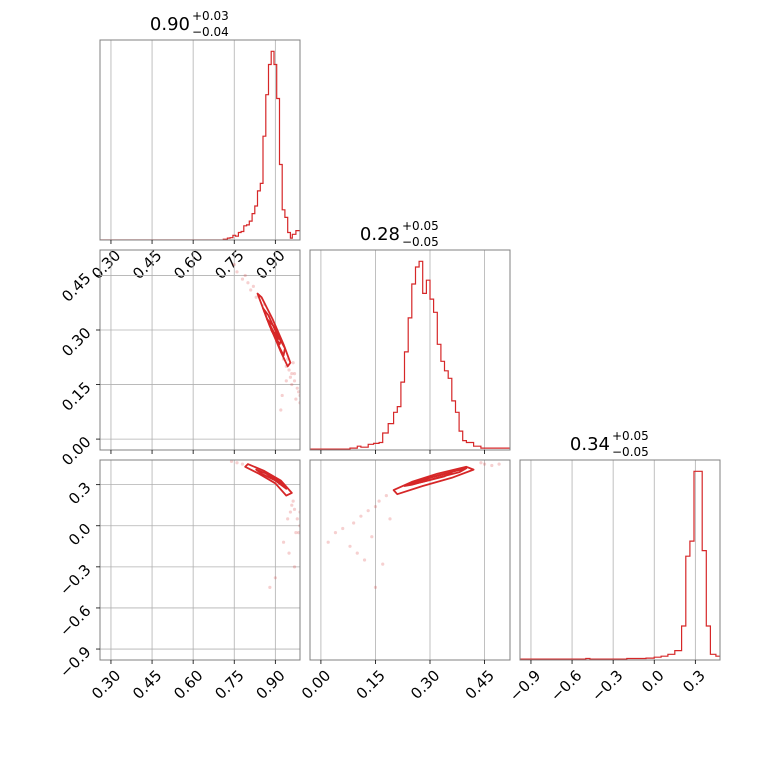 This screenshot has width=760, height=765. What do you see at coordinates (80, 535) in the screenshot?
I see `panel-4-ytick-label-3: 0.0` at bounding box center [80, 535].